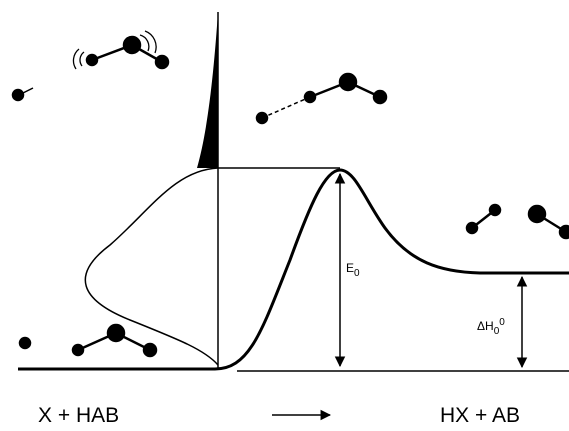  I want to click on enthalpy-sup: 0, so click(502, 322).